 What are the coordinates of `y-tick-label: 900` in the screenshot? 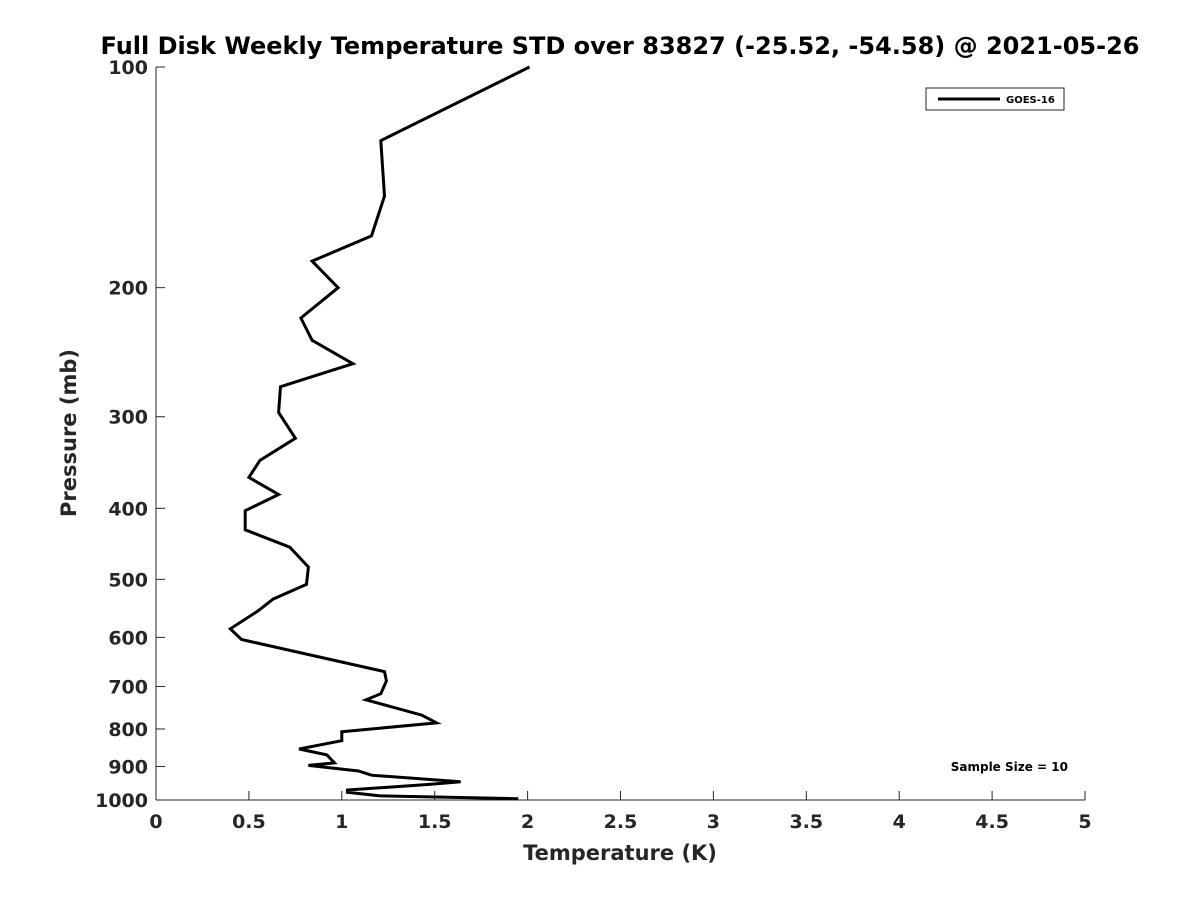 It's located at (128, 767).